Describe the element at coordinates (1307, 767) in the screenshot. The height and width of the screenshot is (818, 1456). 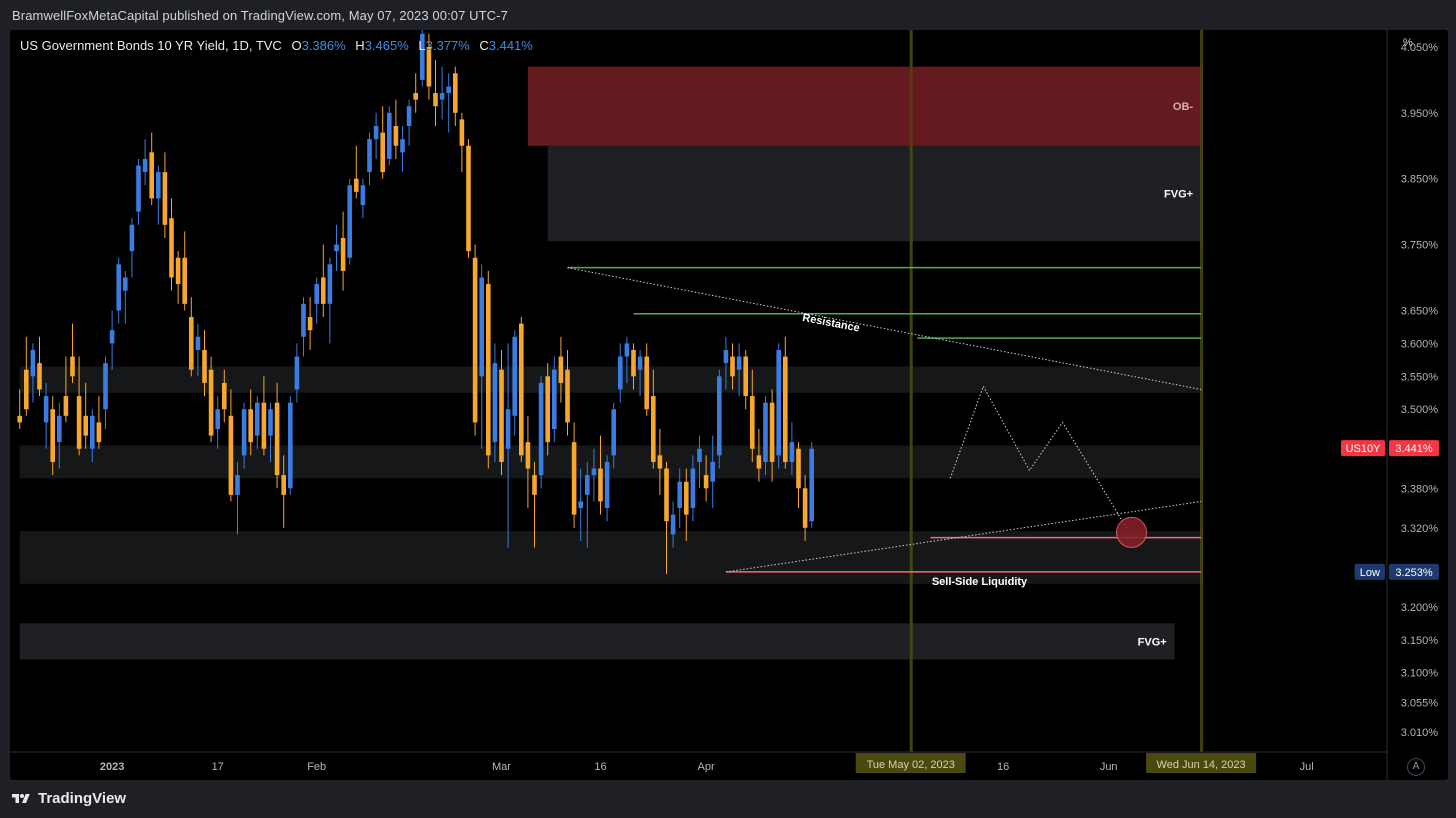
I see `time-tick-label: Jul` at that location.